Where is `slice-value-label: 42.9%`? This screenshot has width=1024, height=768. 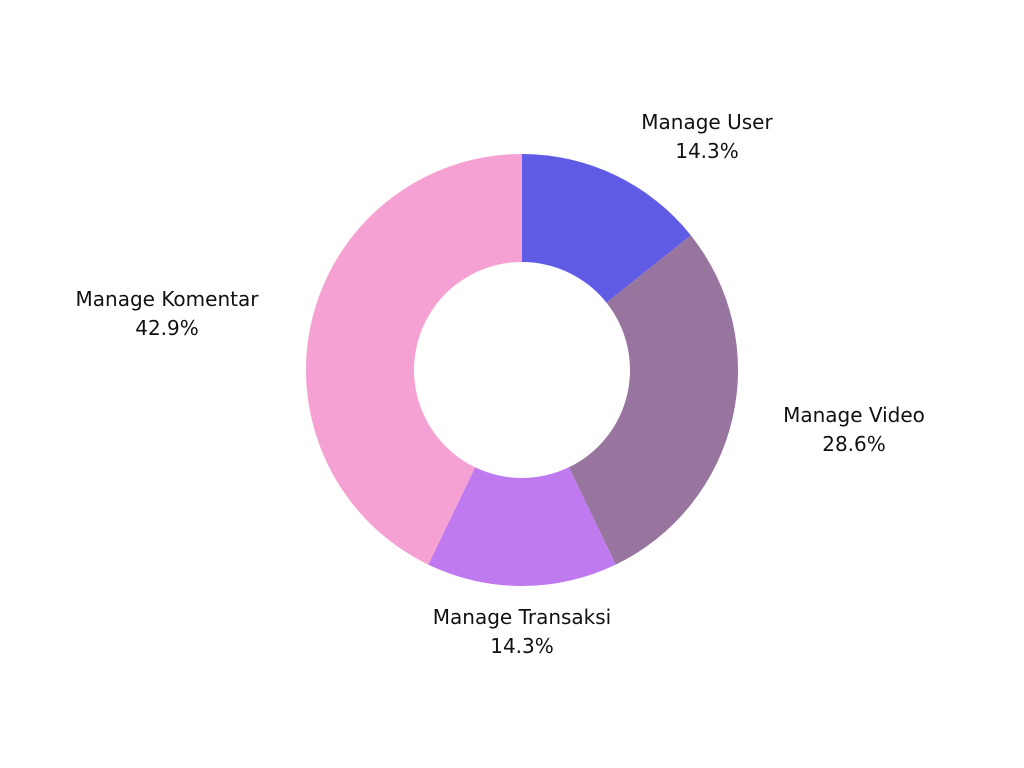 slice-value-label: 42.9% is located at coordinates (167, 328).